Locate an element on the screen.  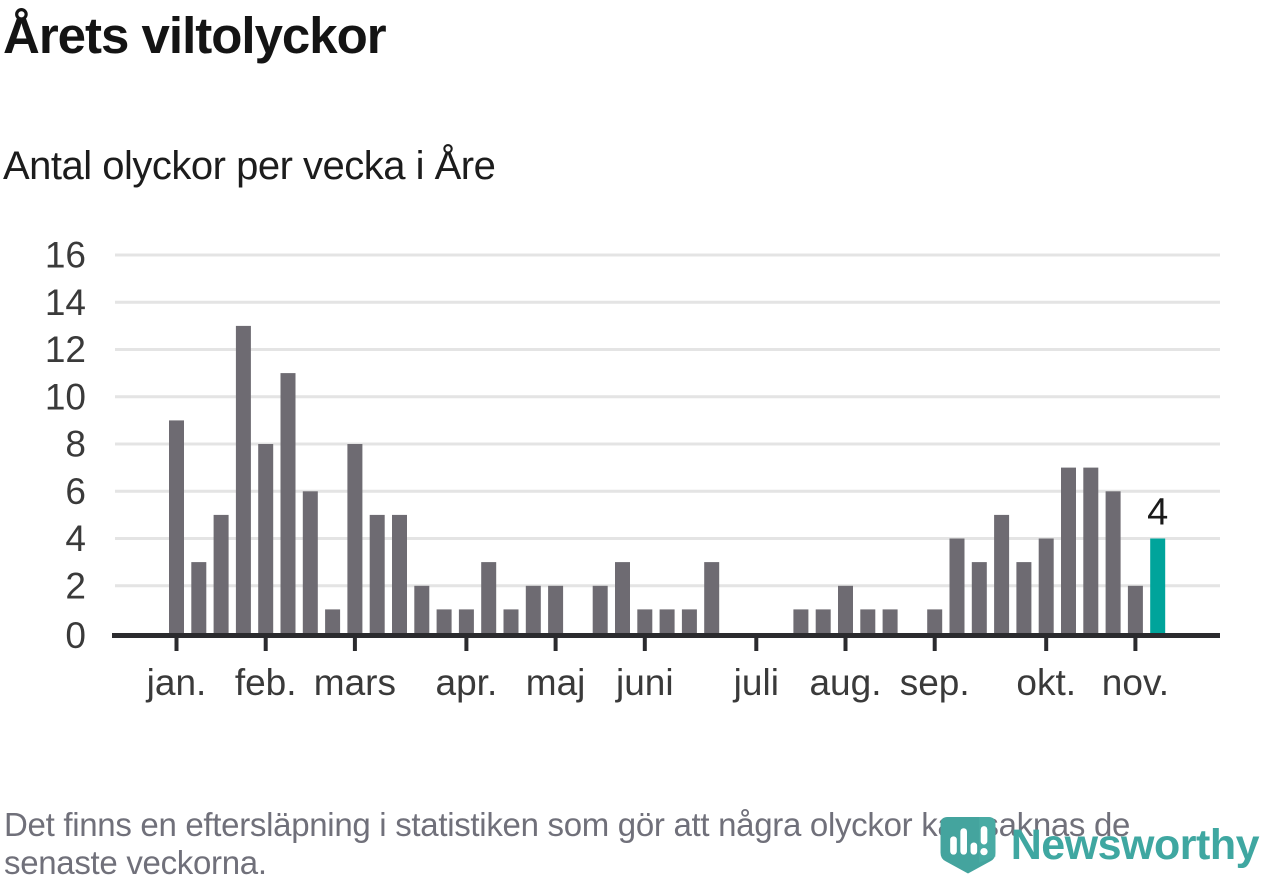
x-tick-juli is located at coordinates (756, 644).